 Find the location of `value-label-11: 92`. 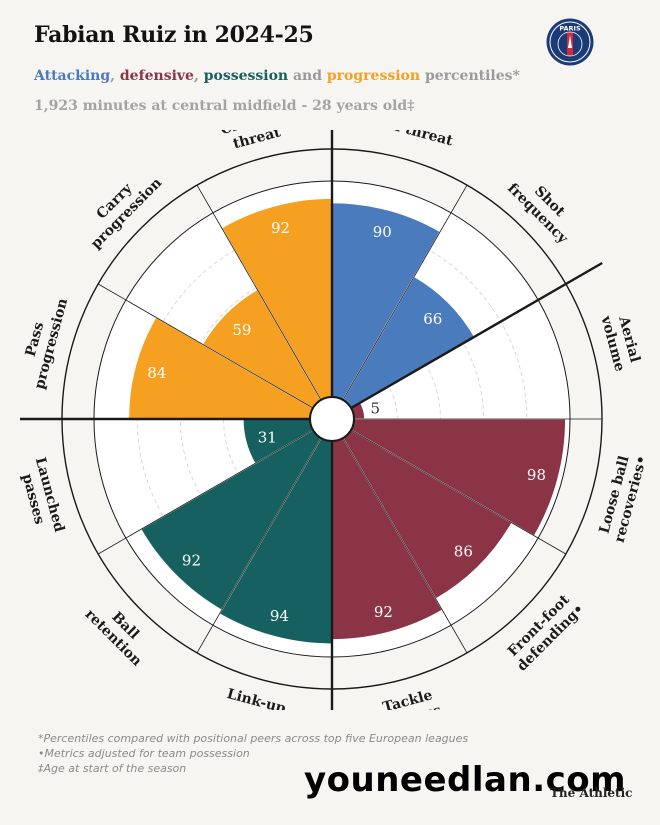

value-label-11: 92 is located at coordinates (280, 228).